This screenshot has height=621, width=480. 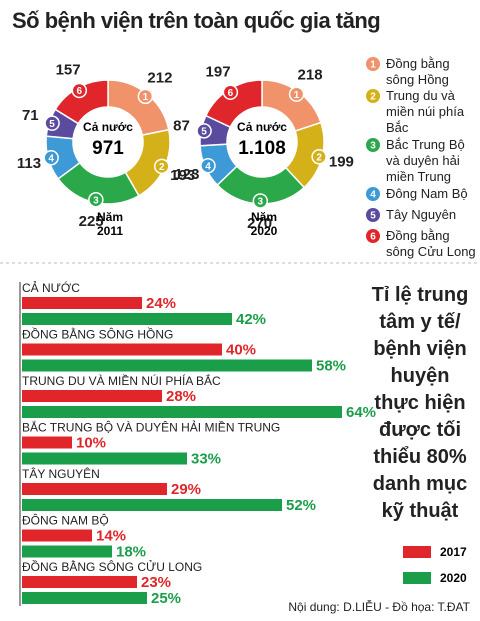 I want to click on value-label: 10%, so click(x=91, y=442).